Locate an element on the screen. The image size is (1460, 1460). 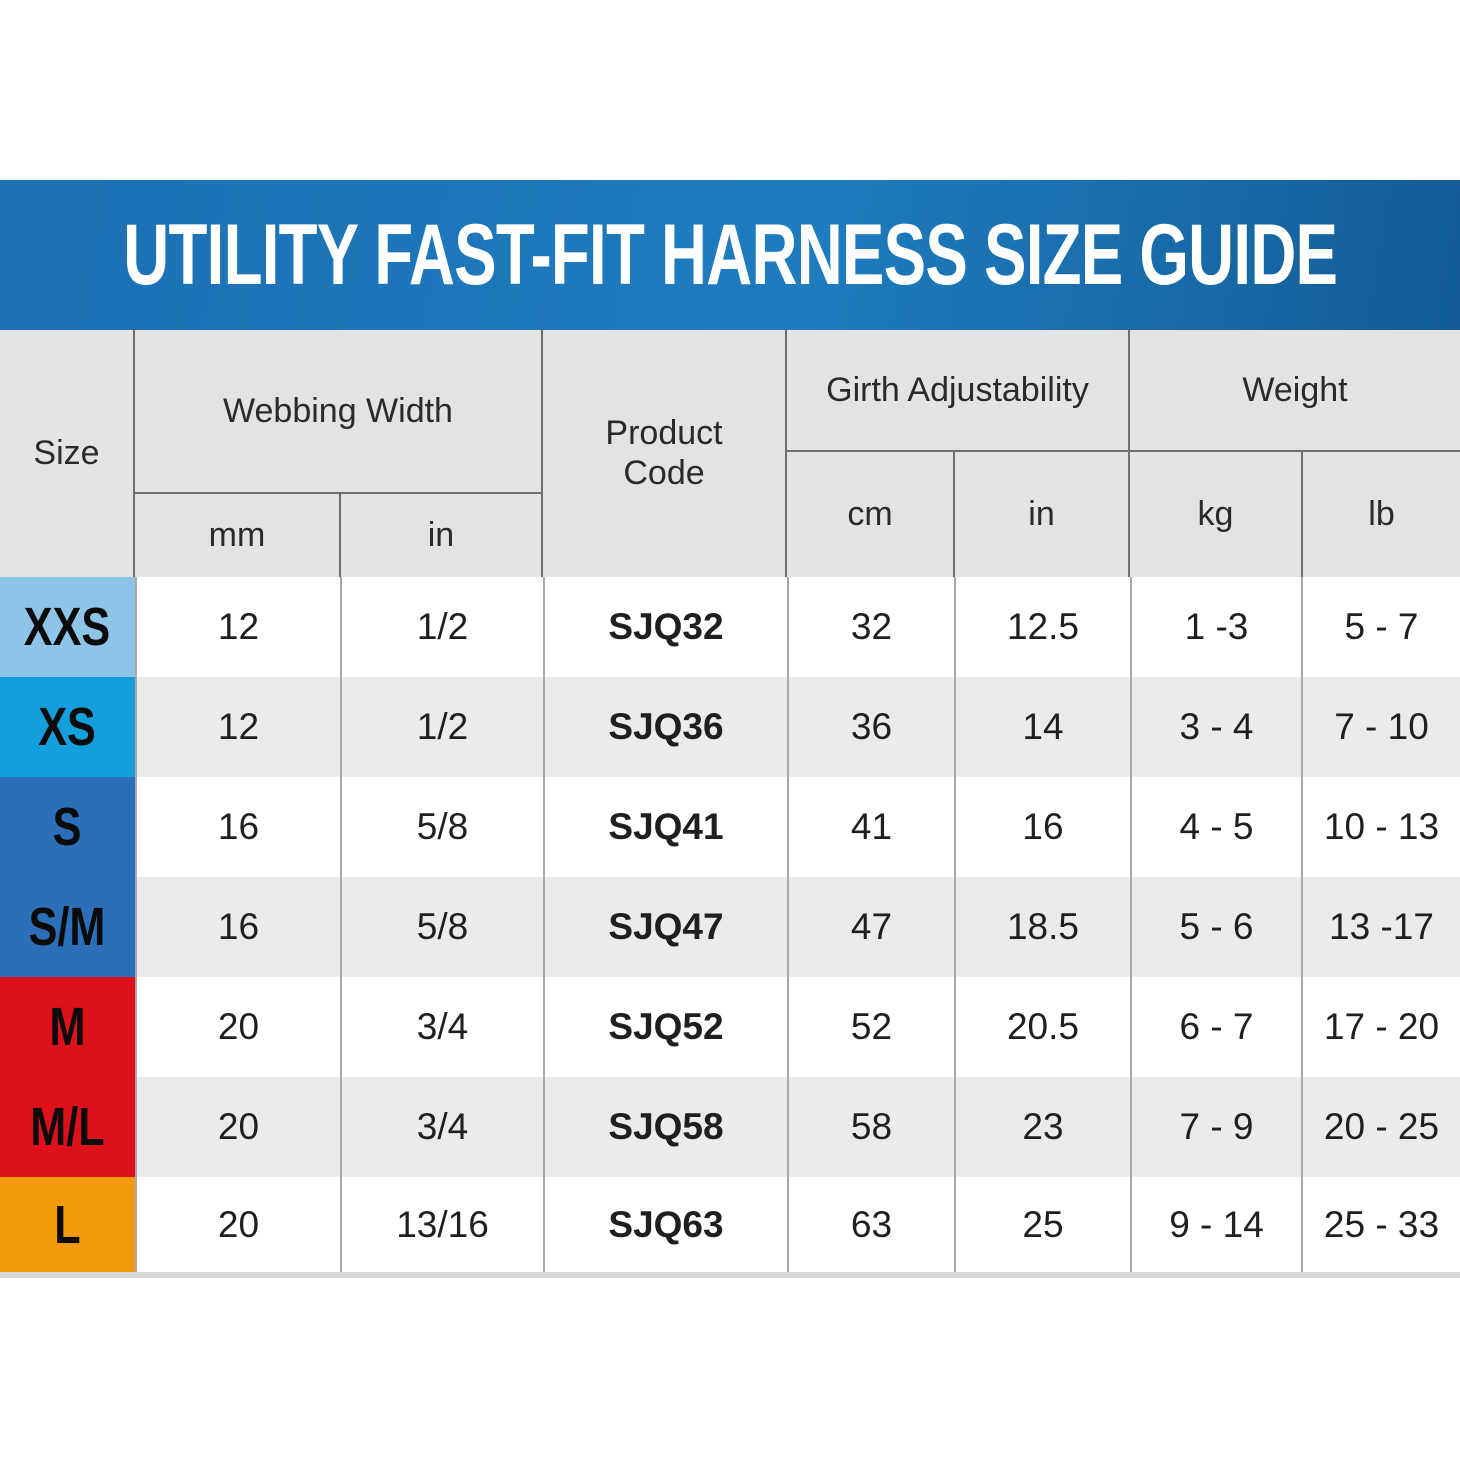
size-cell: L is located at coordinates (67, 1224).